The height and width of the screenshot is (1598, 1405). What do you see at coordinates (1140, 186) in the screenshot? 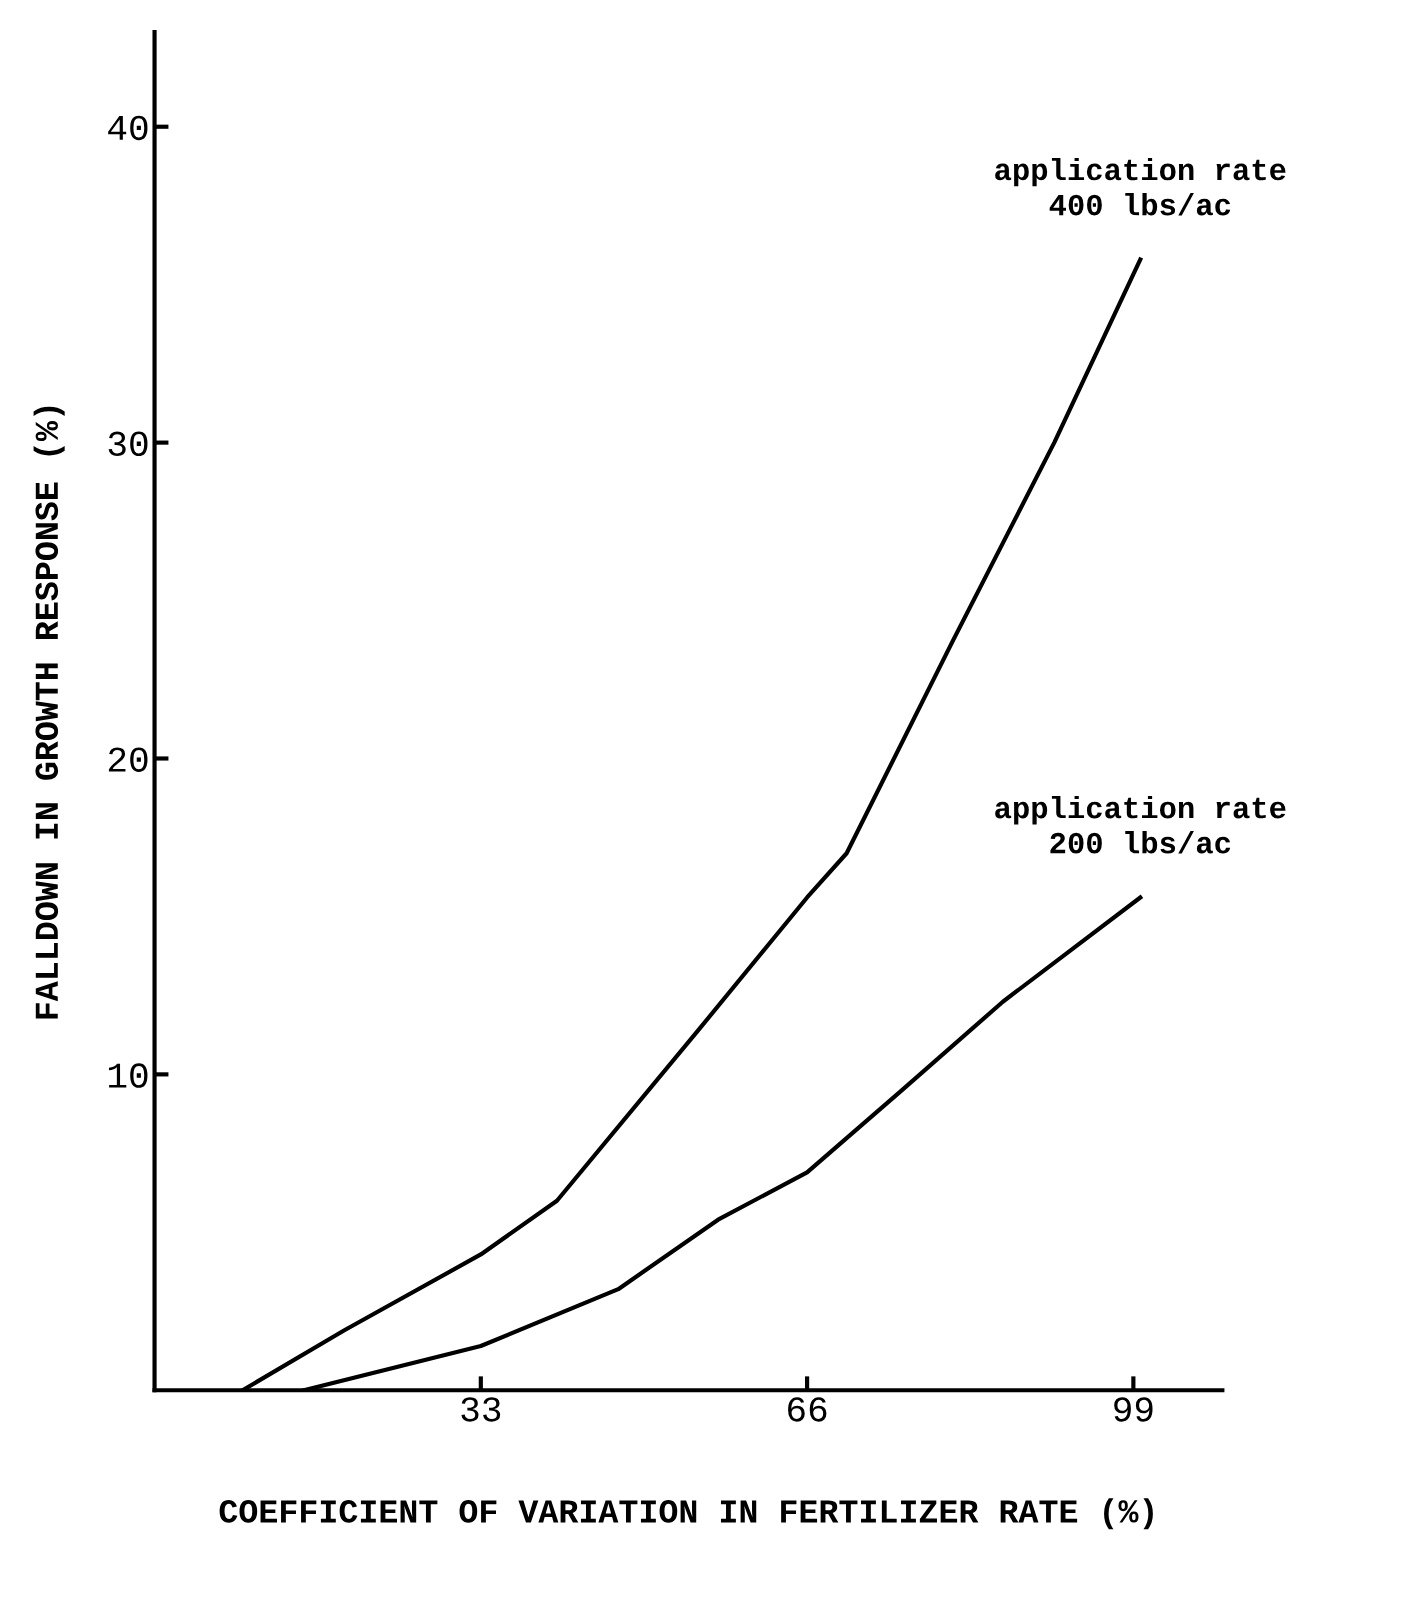
I see `text: application rate 400 lbs/ac` at bounding box center [1140, 186].